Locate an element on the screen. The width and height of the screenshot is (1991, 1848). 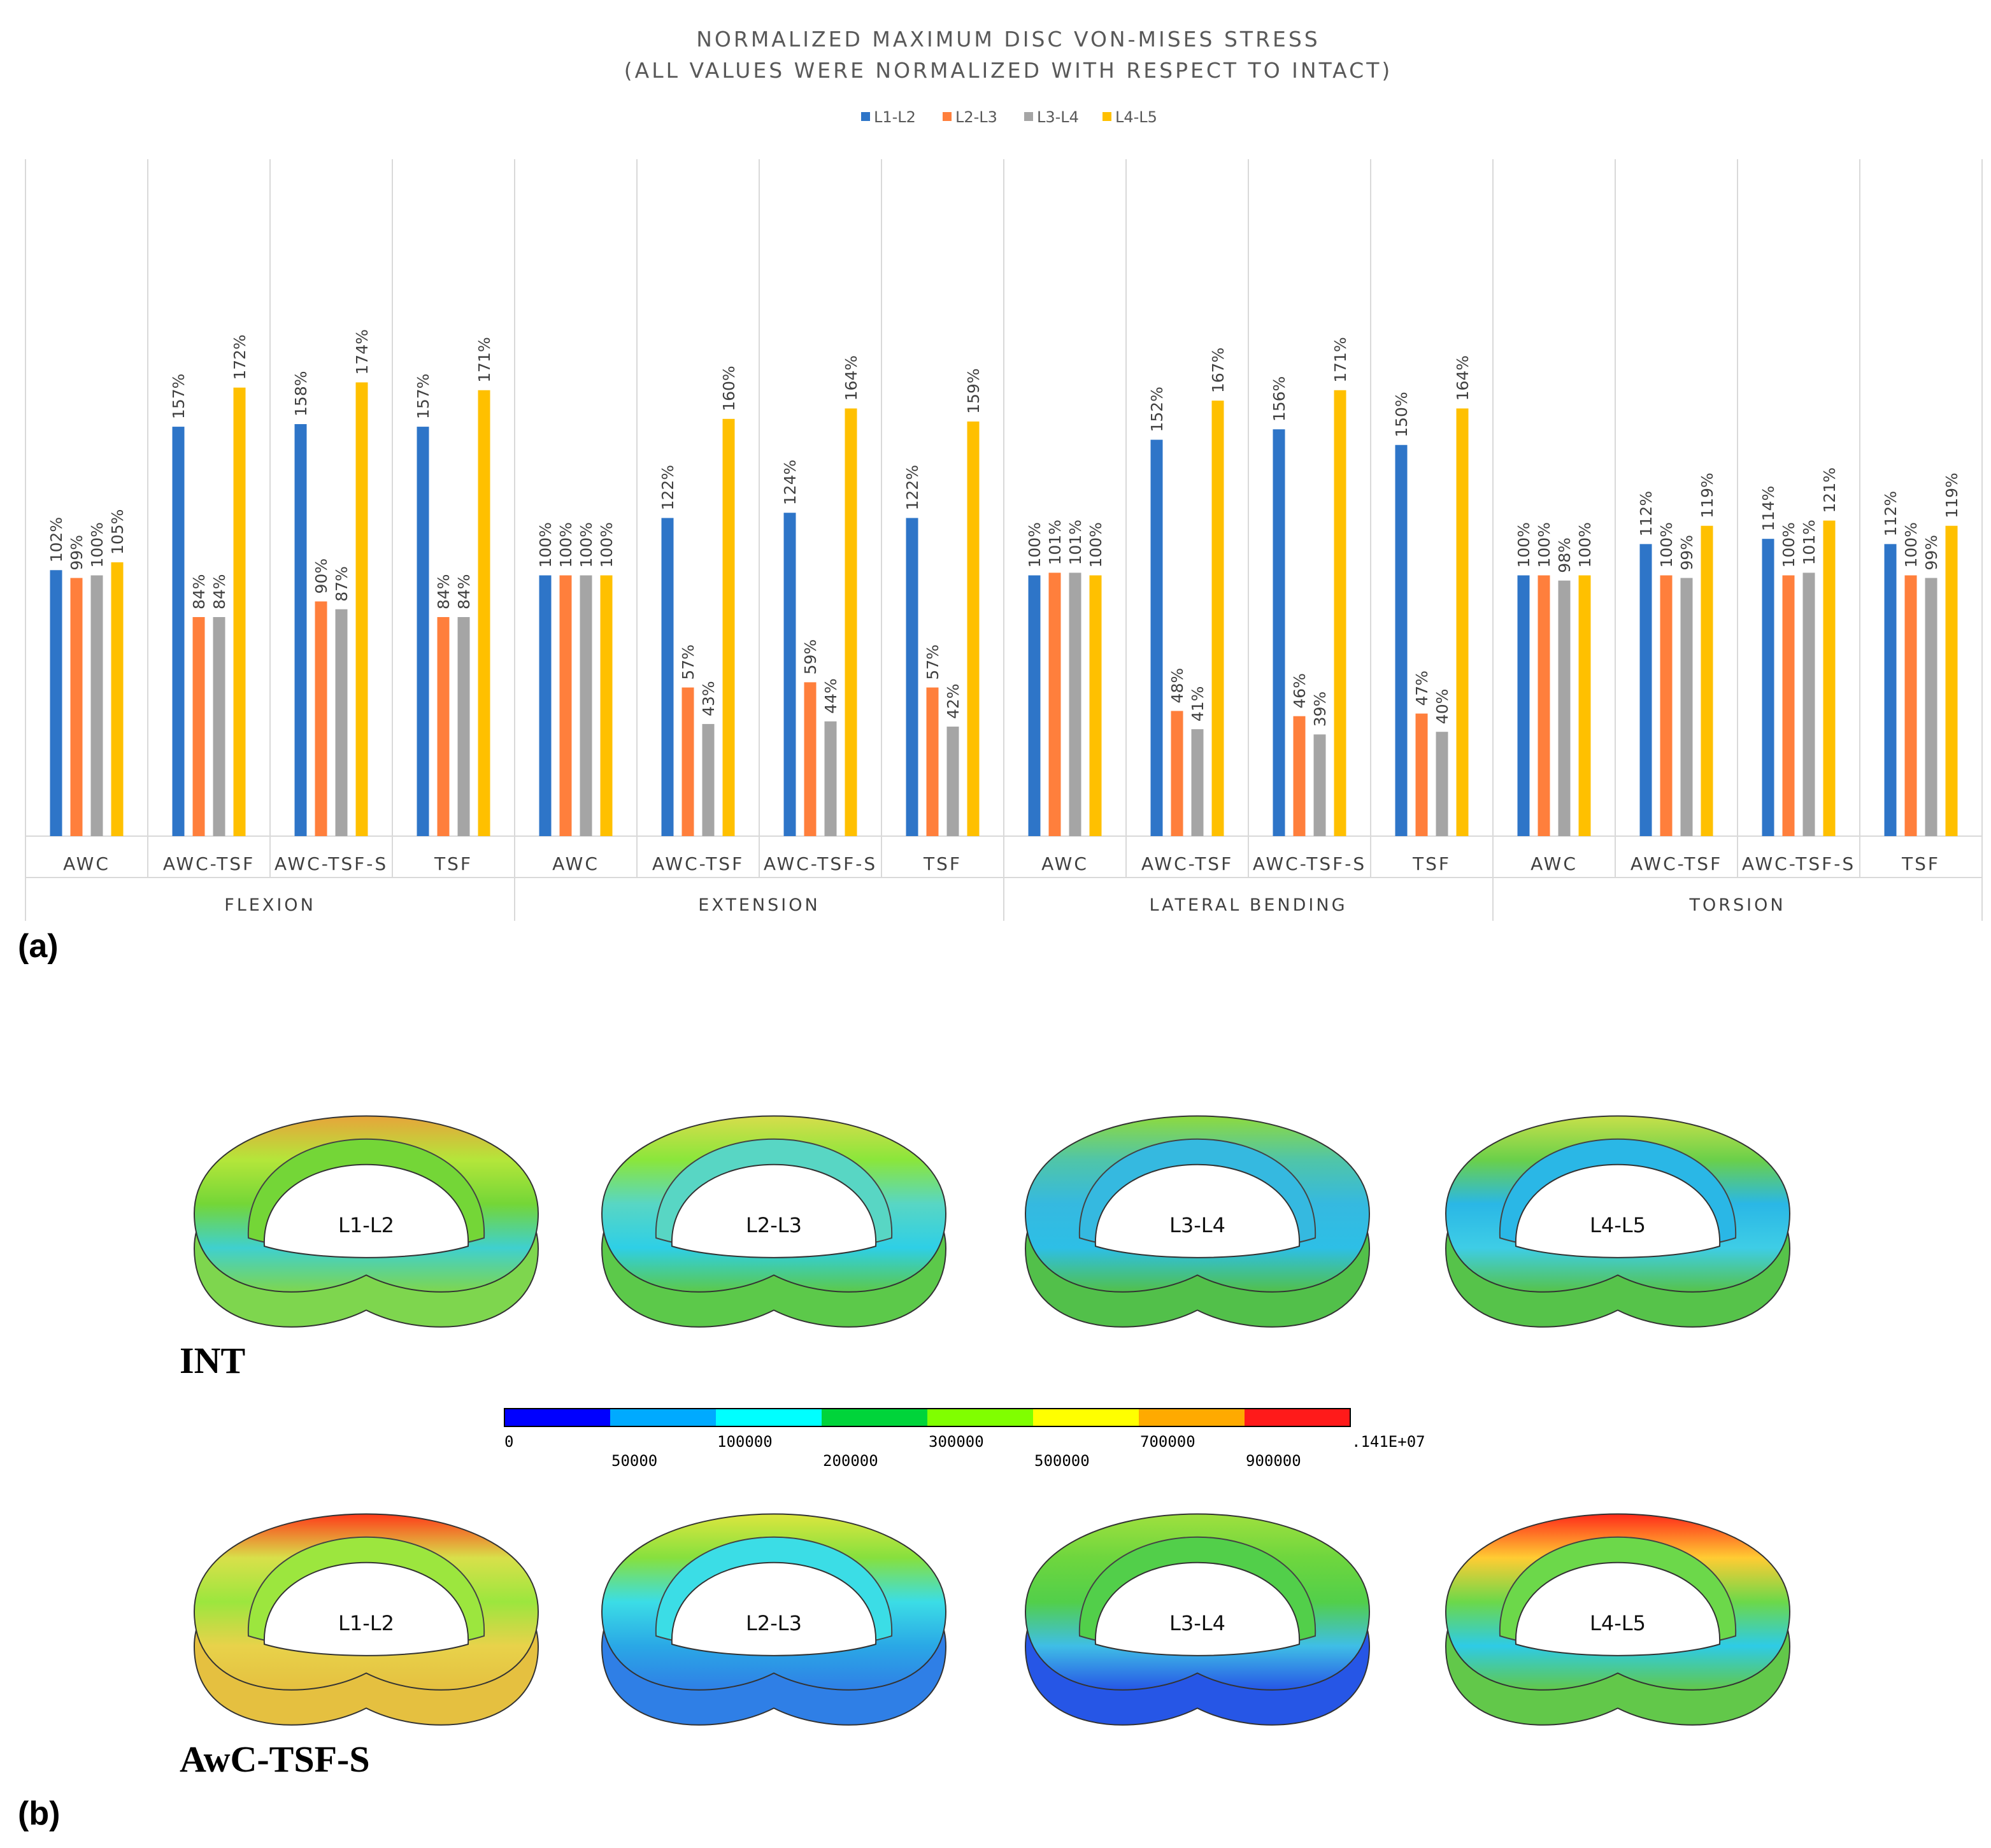
data-label: 119% is located at coordinates (1952, 495).